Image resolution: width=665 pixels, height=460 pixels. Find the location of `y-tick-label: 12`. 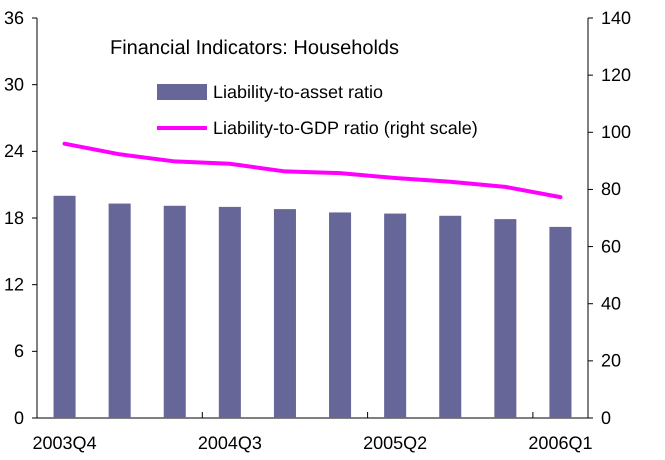

y-tick-label: 12 is located at coordinates (14, 284).